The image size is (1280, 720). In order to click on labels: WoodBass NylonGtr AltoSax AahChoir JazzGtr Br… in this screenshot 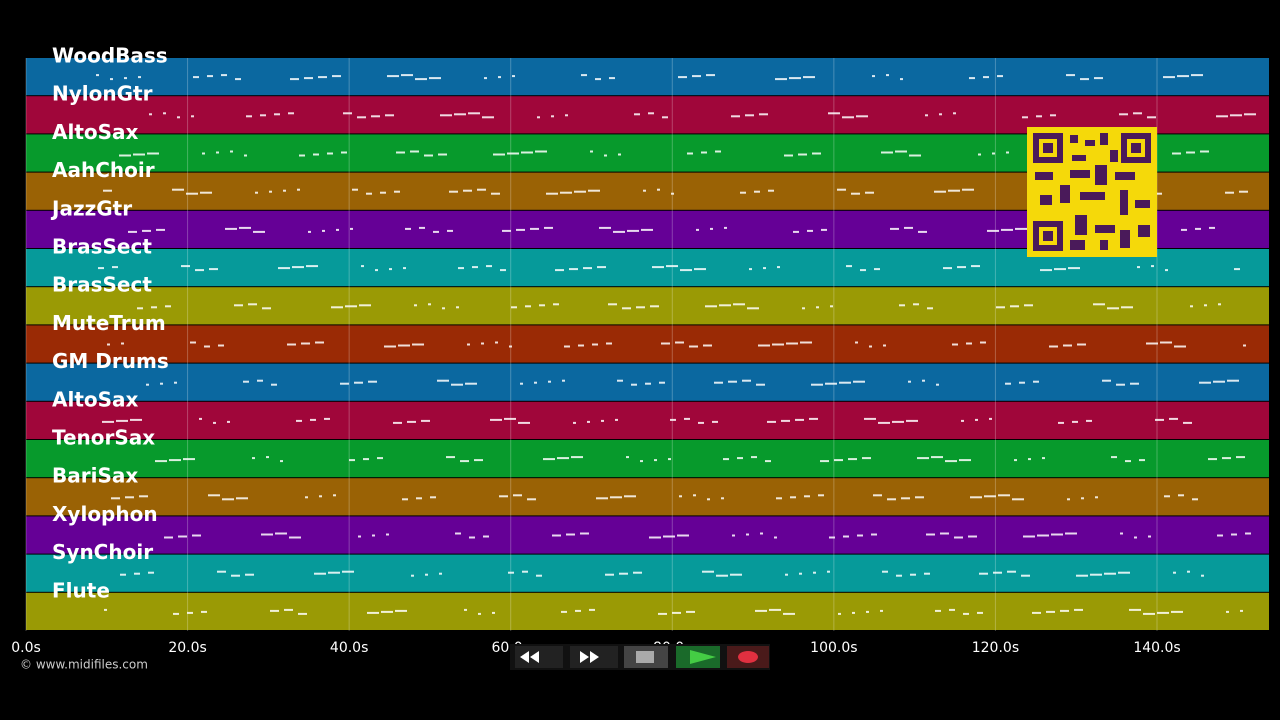, I will do `click(109, 323)`.